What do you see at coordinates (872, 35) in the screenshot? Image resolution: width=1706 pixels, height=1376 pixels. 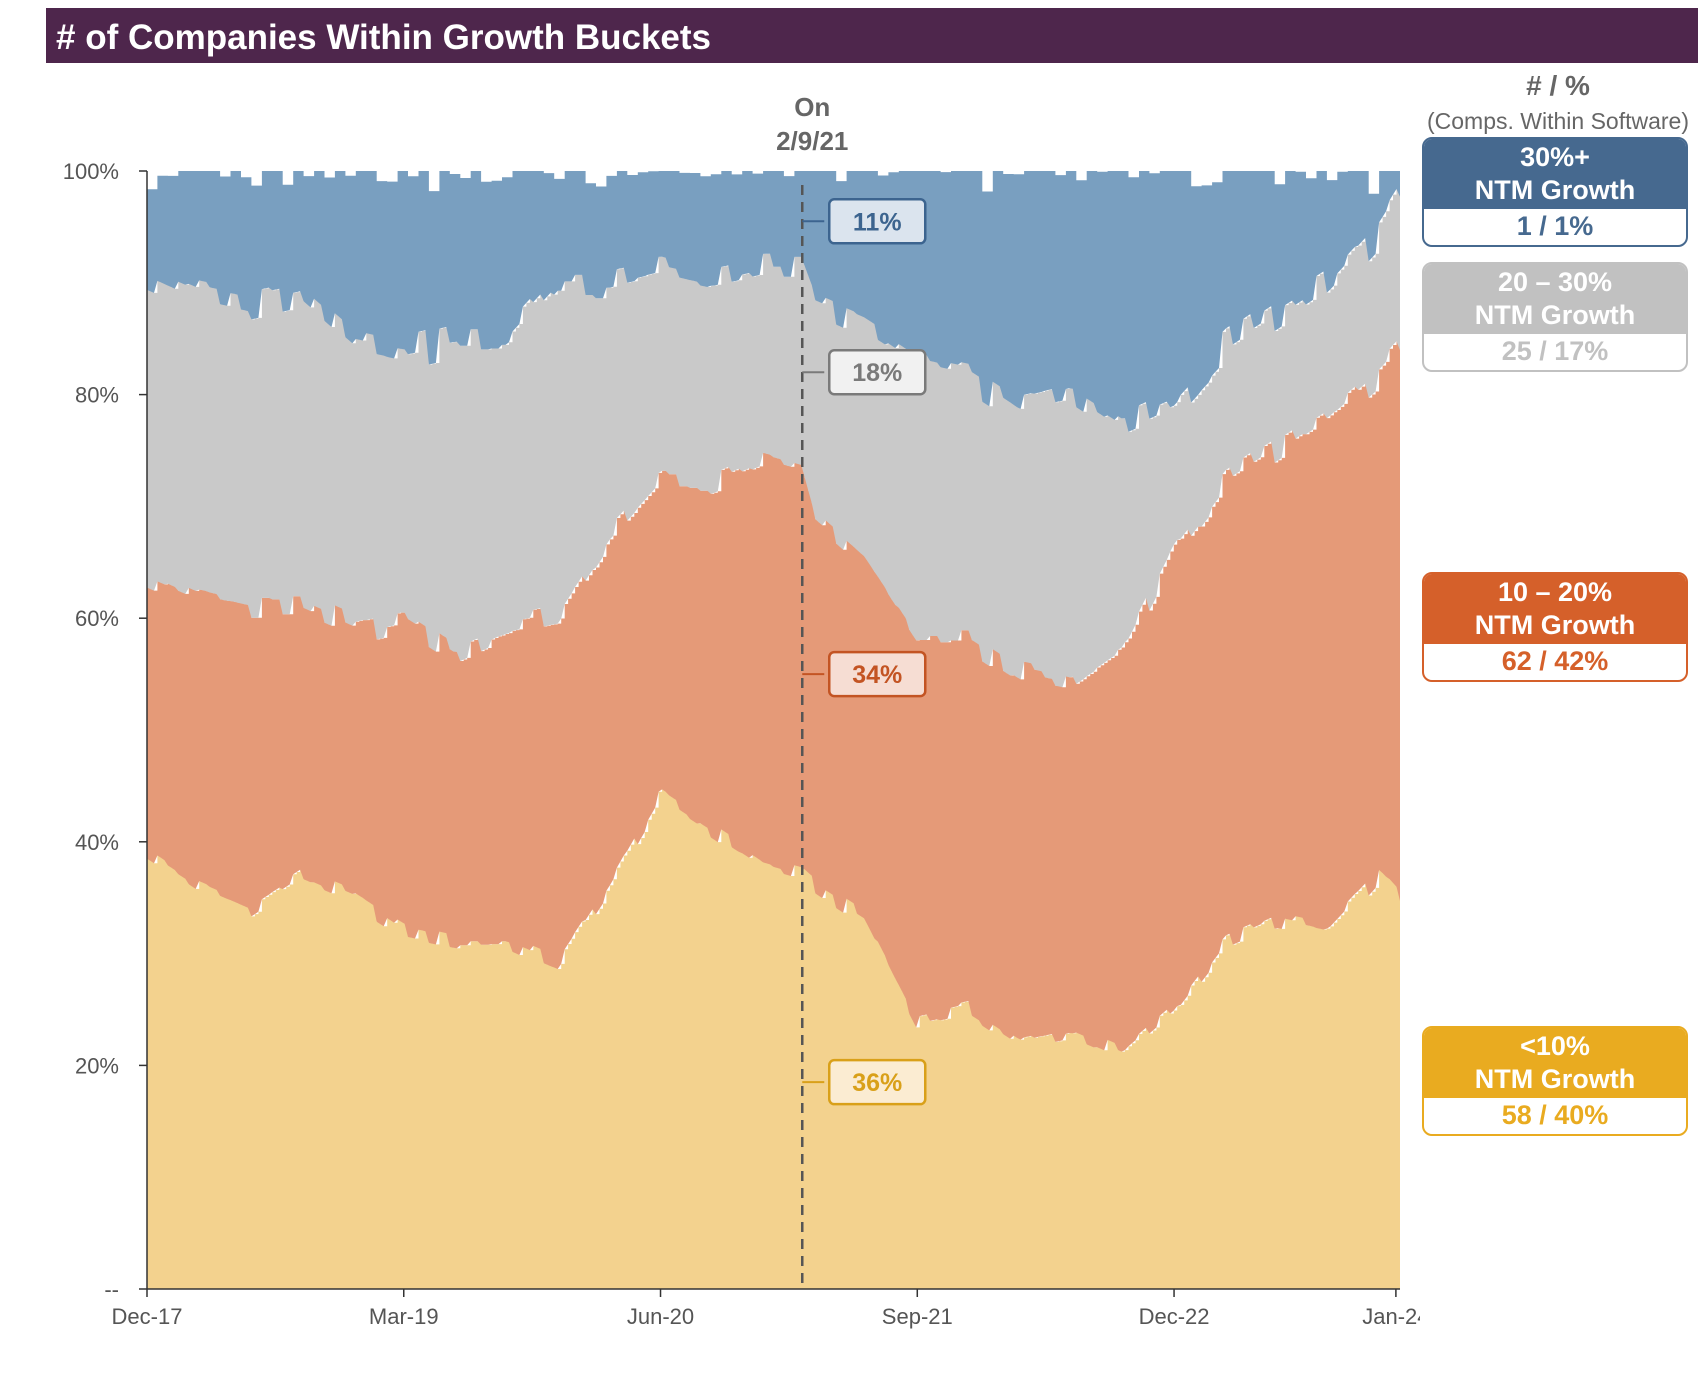 I see `title-bar: # of Companies Within Growth Buckets` at bounding box center [872, 35].